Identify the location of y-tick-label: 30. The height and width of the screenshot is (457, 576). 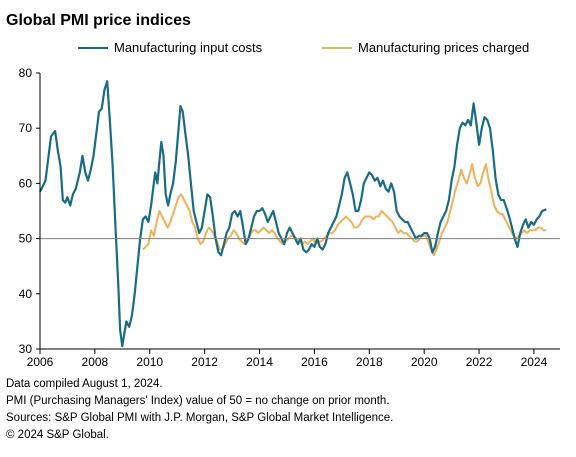
(26, 349).